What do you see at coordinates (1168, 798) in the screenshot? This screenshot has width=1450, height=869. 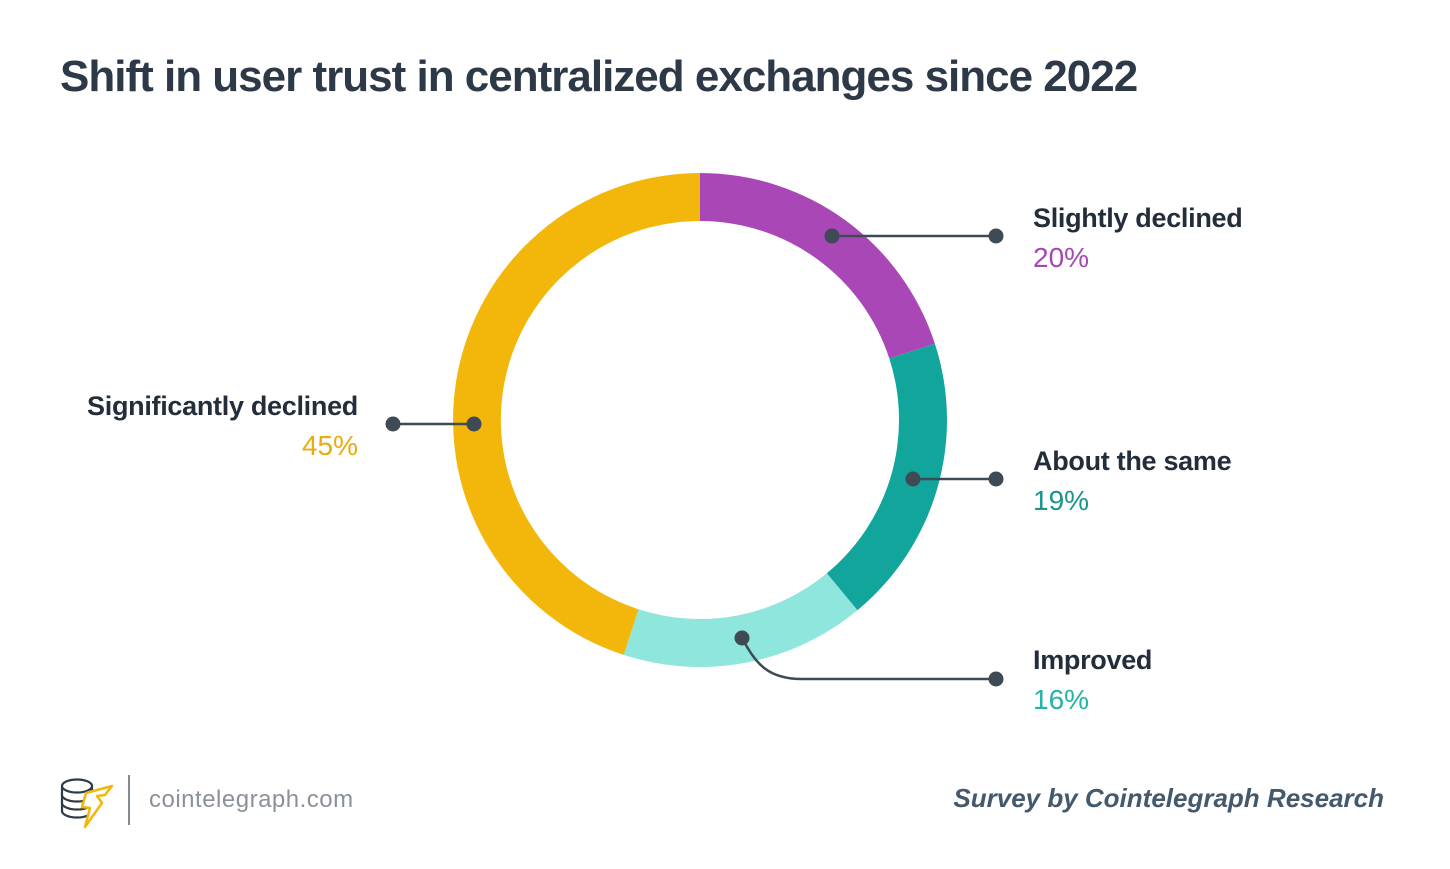 I see `footer-credit: Survey by Cointelegraph Research` at bounding box center [1168, 798].